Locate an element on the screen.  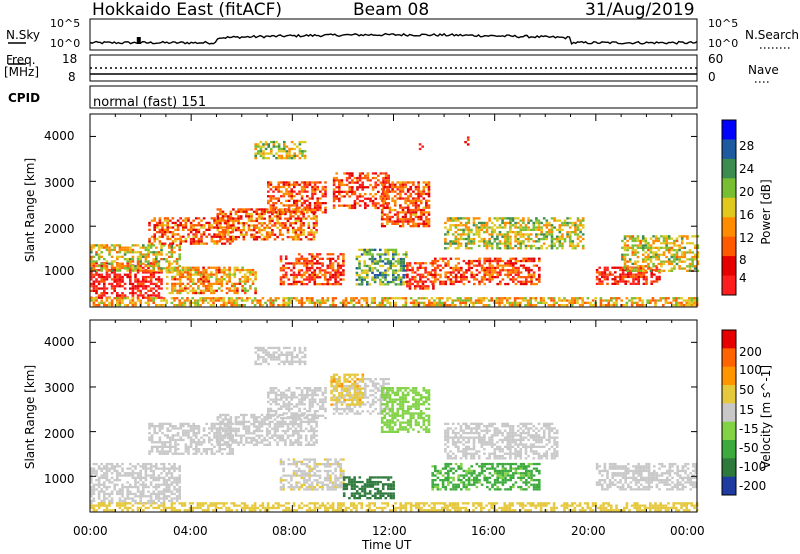
xtick-1200: 12:00 is located at coordinates (389, 531).